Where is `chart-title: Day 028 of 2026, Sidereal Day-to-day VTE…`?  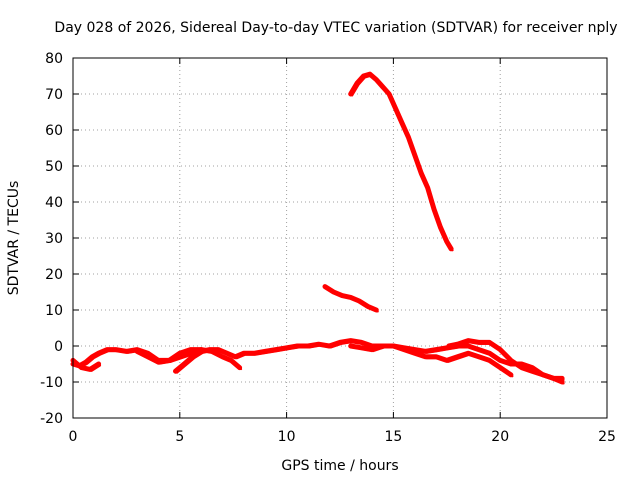 chart-title: Day 028 of 2026, Sidereal Day-to-day VTE… is located at coordinates (335, 28).